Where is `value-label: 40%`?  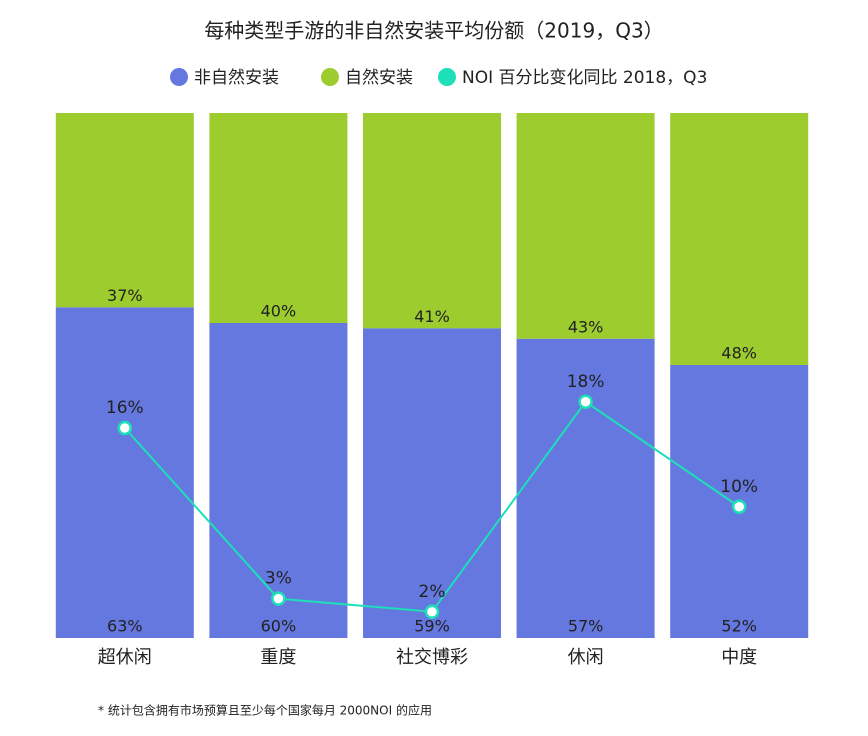 value-label: 40% is located at coordinates (279, 311).